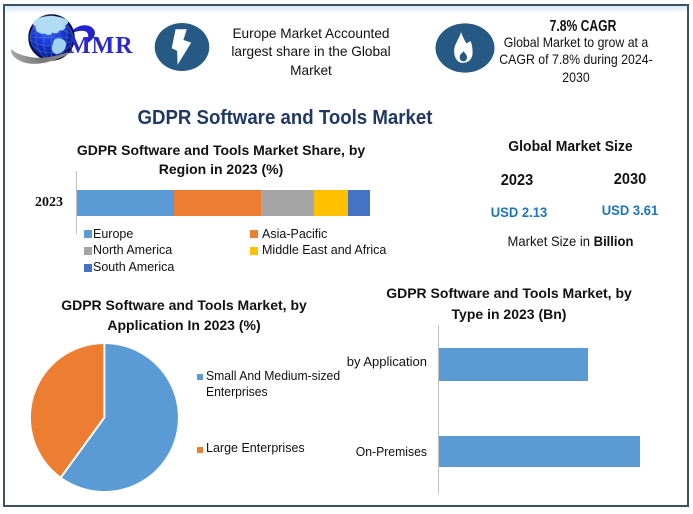 Image resolution: width=693 pixels, height=514 pixels. I want to click on svg-text: MMR, so click(101, 46).